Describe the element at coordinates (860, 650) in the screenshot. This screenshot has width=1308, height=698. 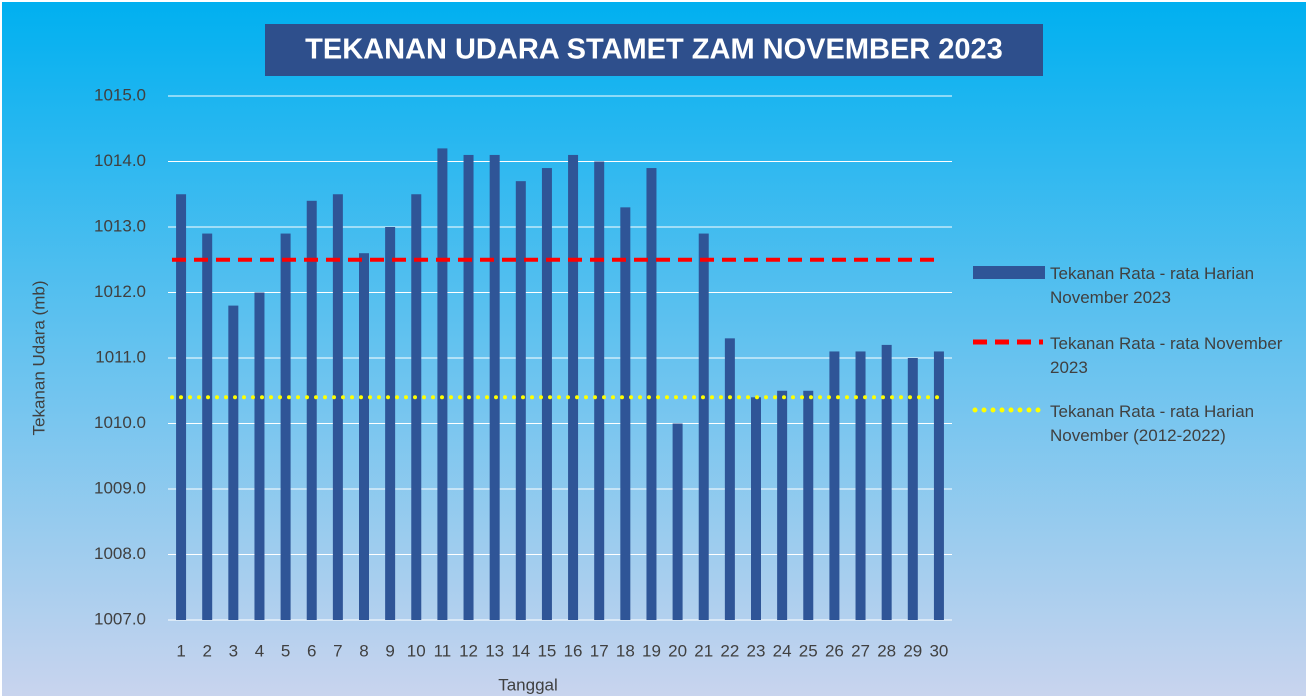
I see `x-tick-label: 27` at that location.